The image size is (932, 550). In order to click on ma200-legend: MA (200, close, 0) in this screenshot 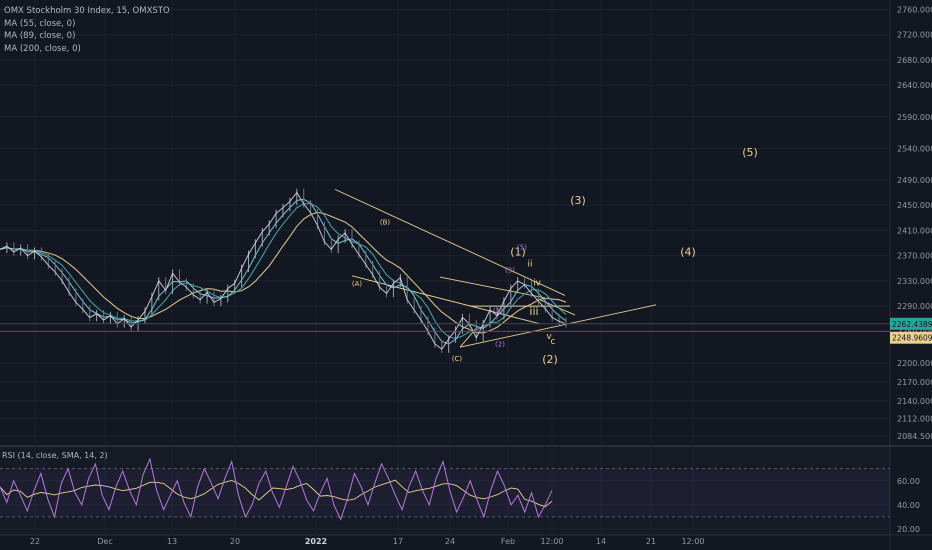, I will do `click(42, 48)`.